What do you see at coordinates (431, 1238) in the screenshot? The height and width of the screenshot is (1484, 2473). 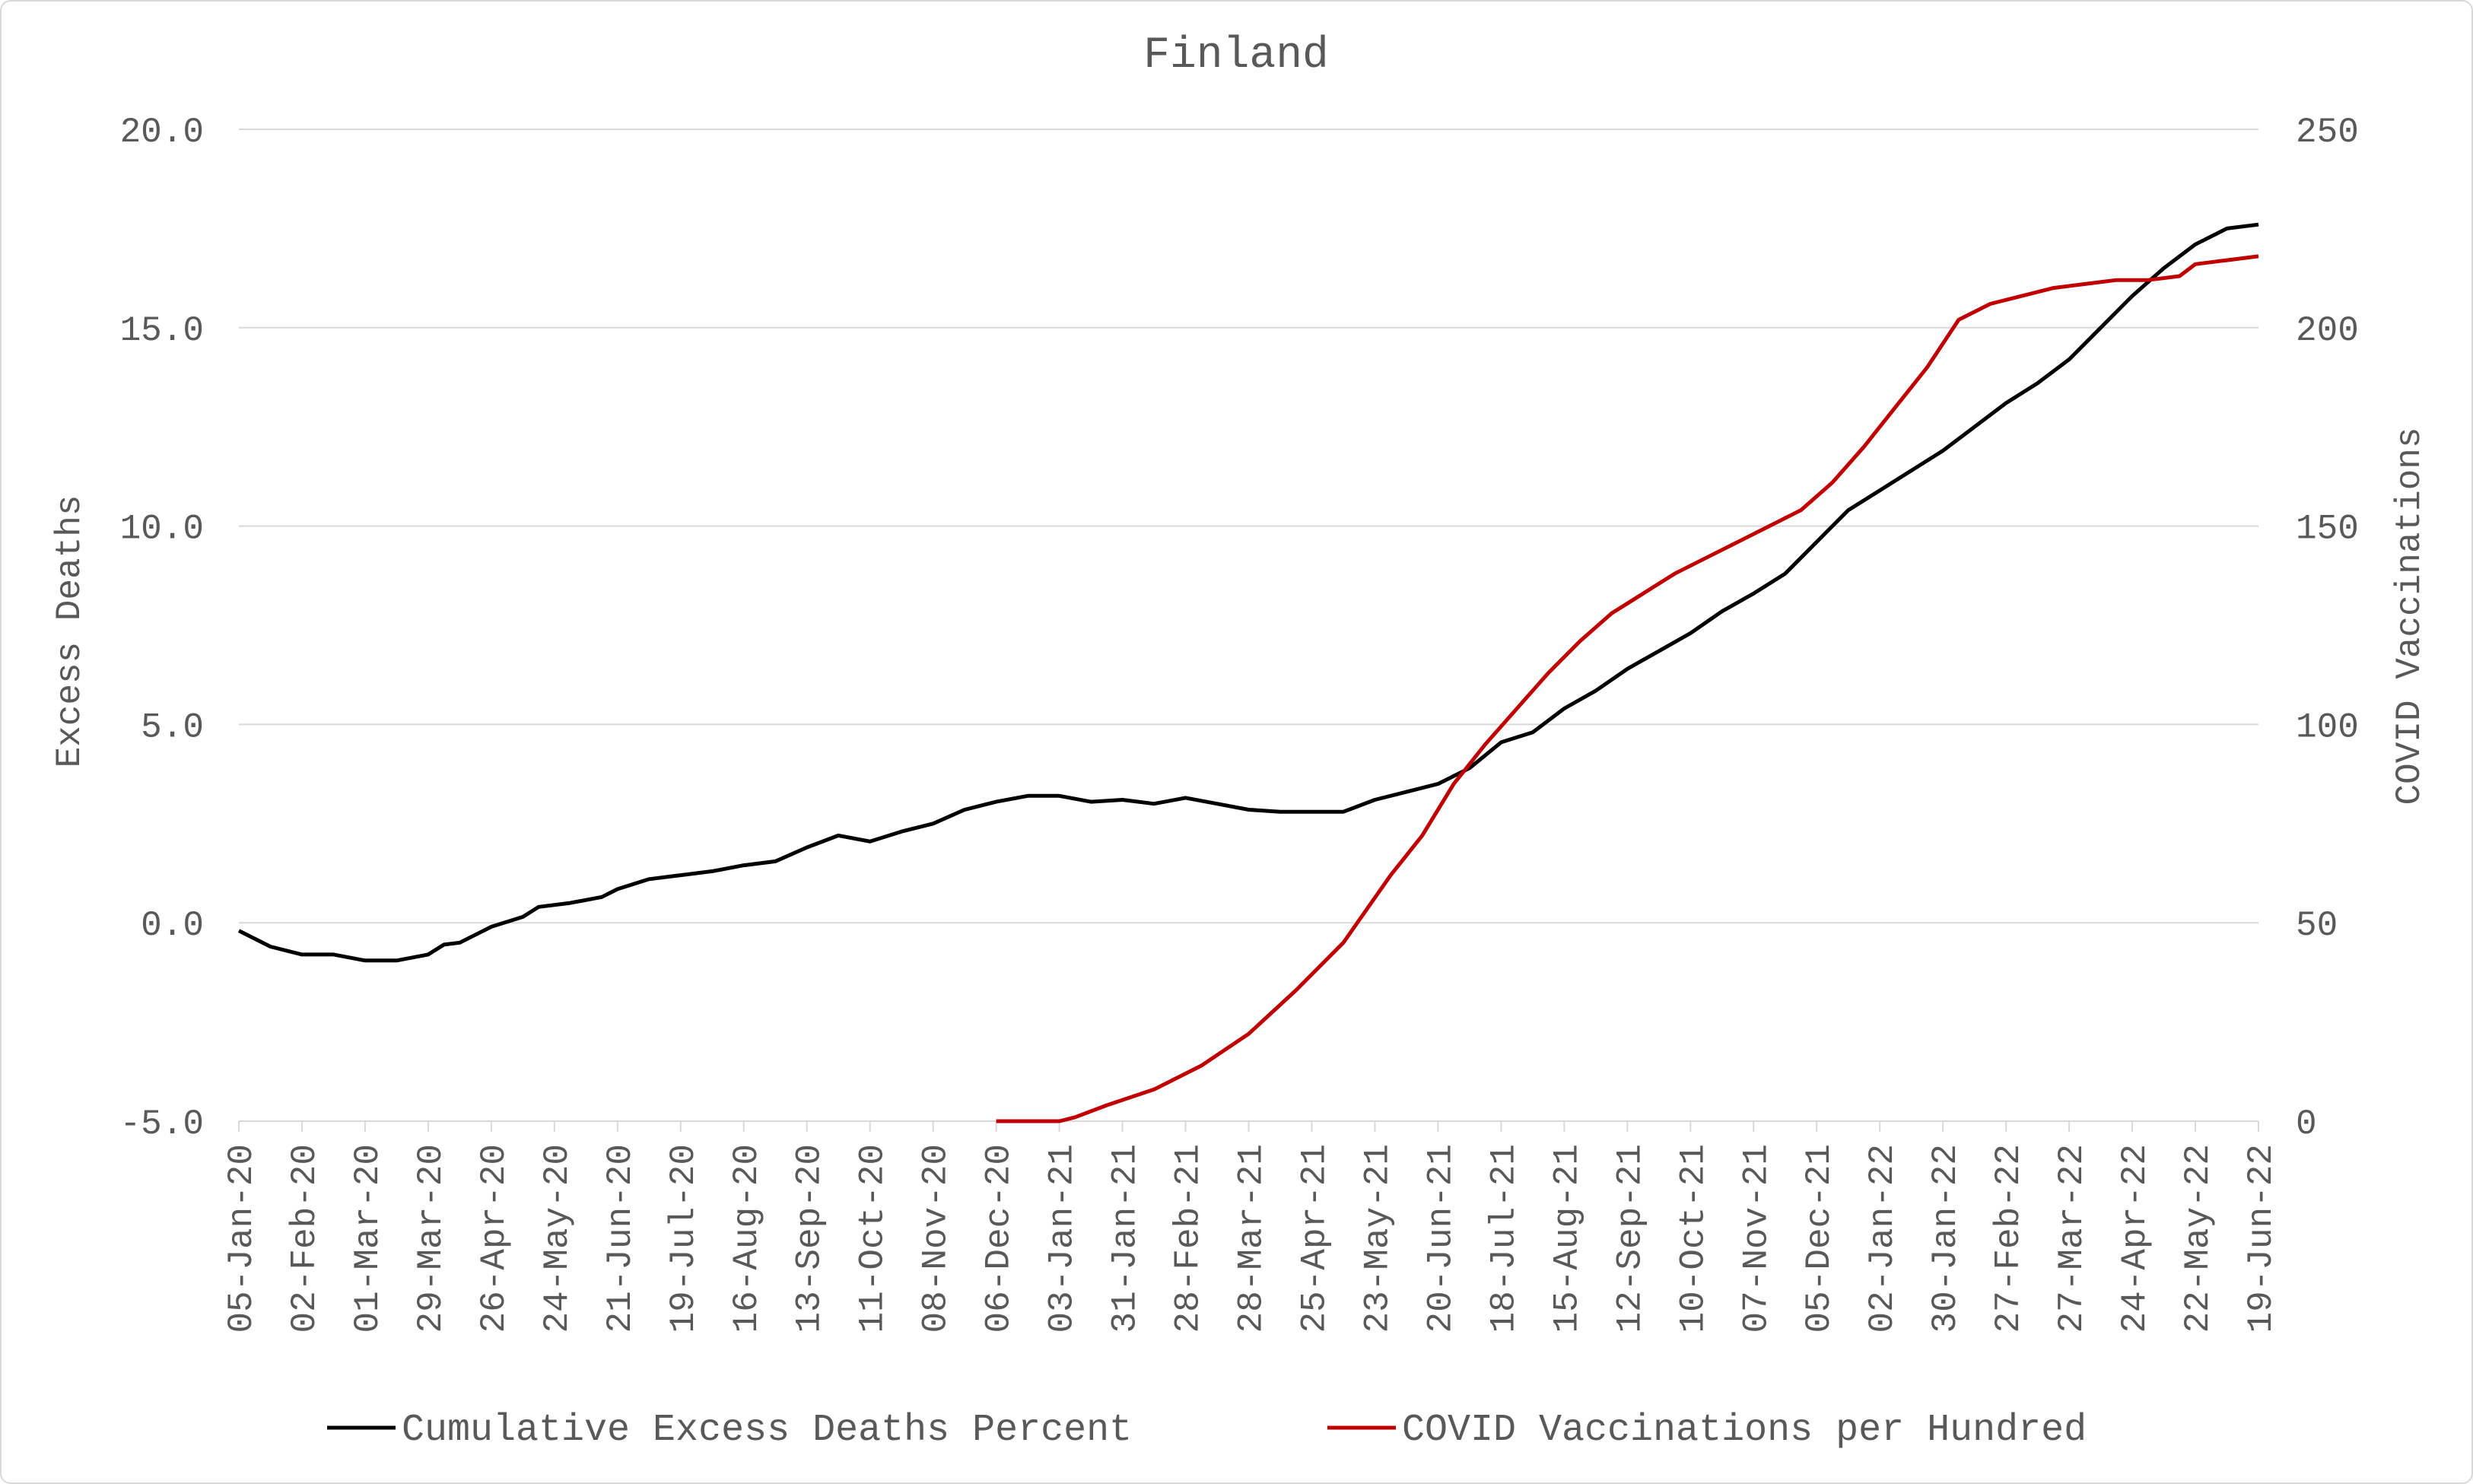 I see `x-tick-label: 29-Mar-20` at bounding box center [431, 1238].